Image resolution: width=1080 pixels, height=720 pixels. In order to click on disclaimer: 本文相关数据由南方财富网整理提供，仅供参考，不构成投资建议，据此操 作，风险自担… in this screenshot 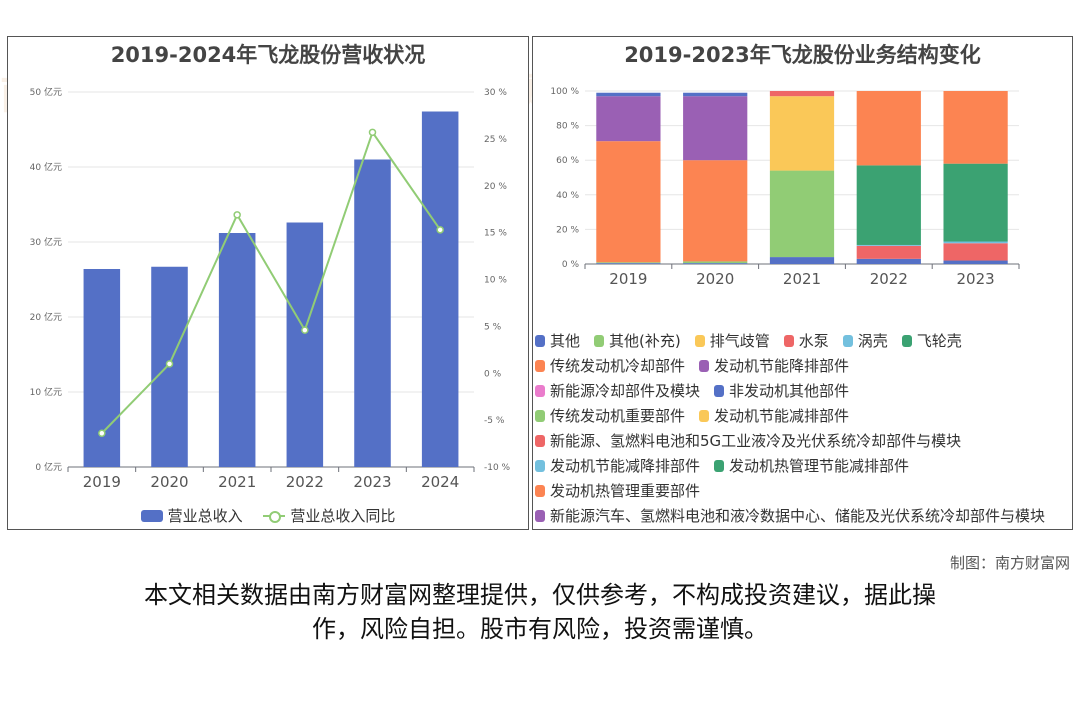, I will do `click(540, 612)`.